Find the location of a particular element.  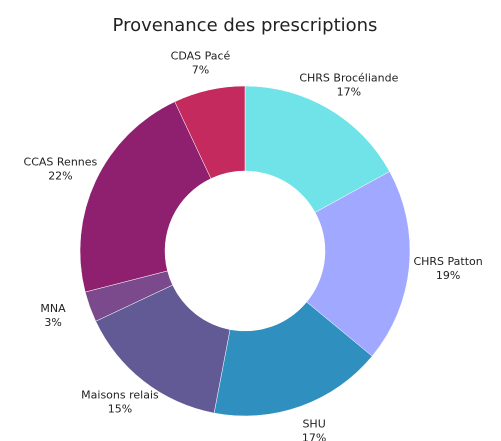

segment-value-label: 3% is located at coordinates (52, 322).